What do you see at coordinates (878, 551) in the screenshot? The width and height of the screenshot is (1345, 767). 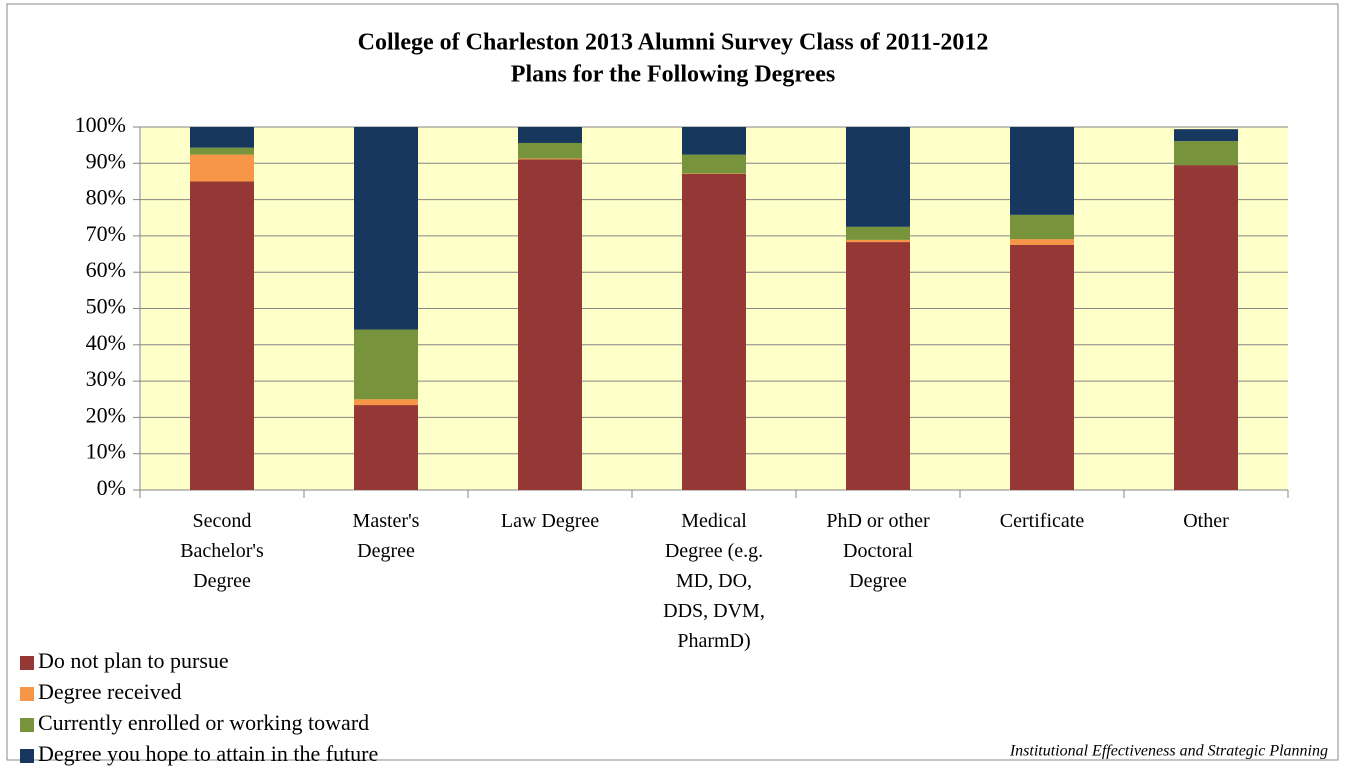 I see `x-tick-label: PhD or other Doctoral Degree` at bounding box center [878, 551].